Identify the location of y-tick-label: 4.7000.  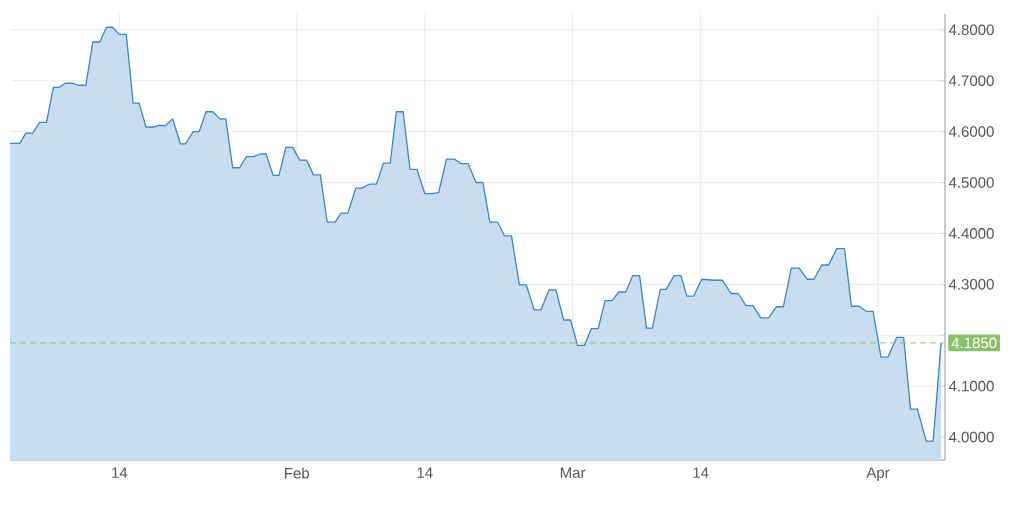
(971, 80).